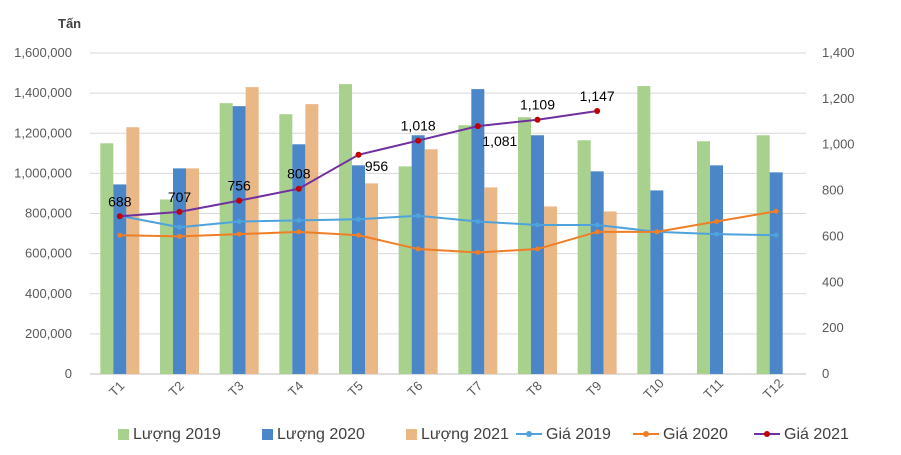 Image resolution: width=901 pixels, height=455 pixels. What do you see at coordinates (43, 132) in the screenshot?
I see `y-left-tick-label: 1,200,000` at bounding box center [43, 132].